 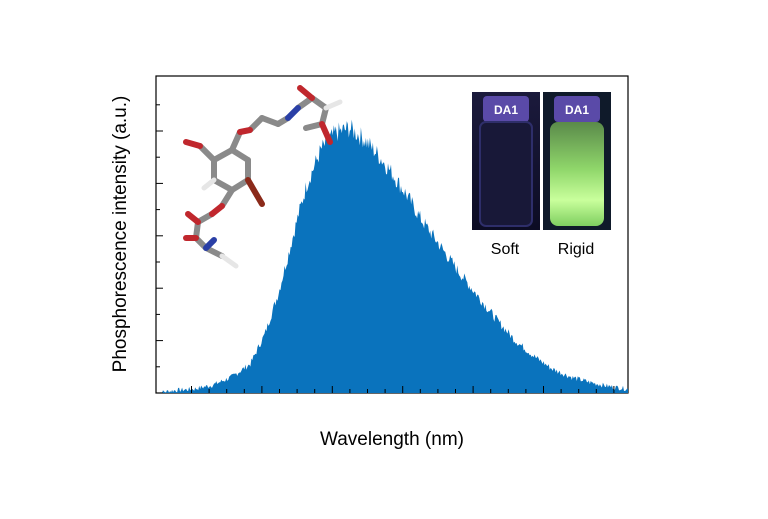 I want to click on vial-cap-label-soft: DA1, so click(x=506, y=110).